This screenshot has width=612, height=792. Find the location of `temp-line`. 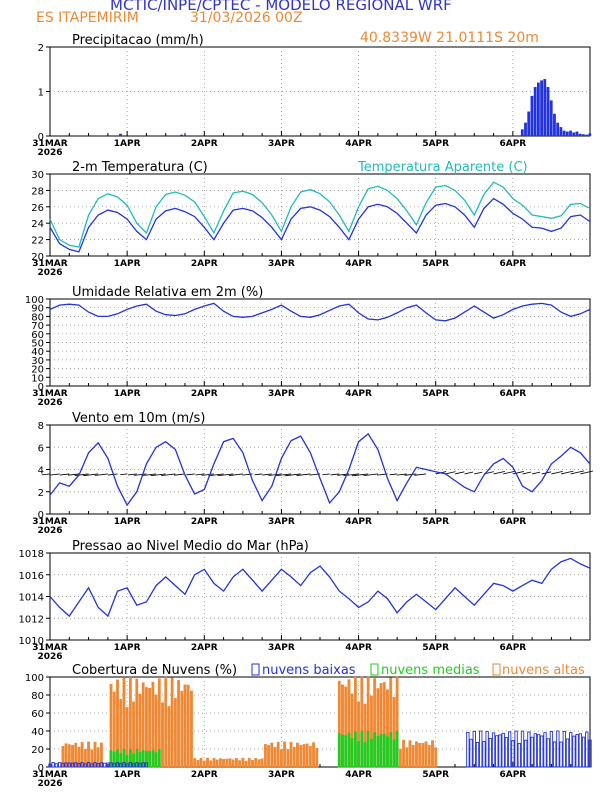

temp-line is located at coordinates (320, 225).